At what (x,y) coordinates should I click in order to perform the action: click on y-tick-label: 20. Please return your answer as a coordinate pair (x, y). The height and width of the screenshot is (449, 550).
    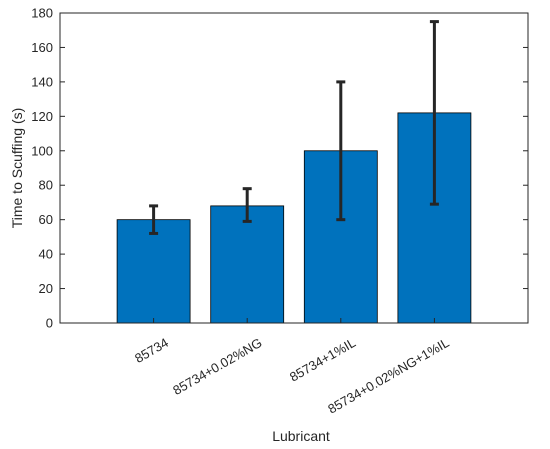
    Looking at the image, I should click on (46, 288).